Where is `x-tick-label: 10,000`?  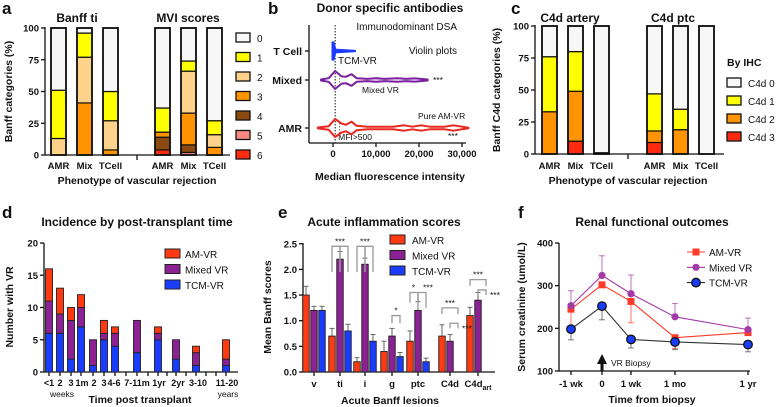
x-tick-label: 10,000 is located at coordinates (375, 154).